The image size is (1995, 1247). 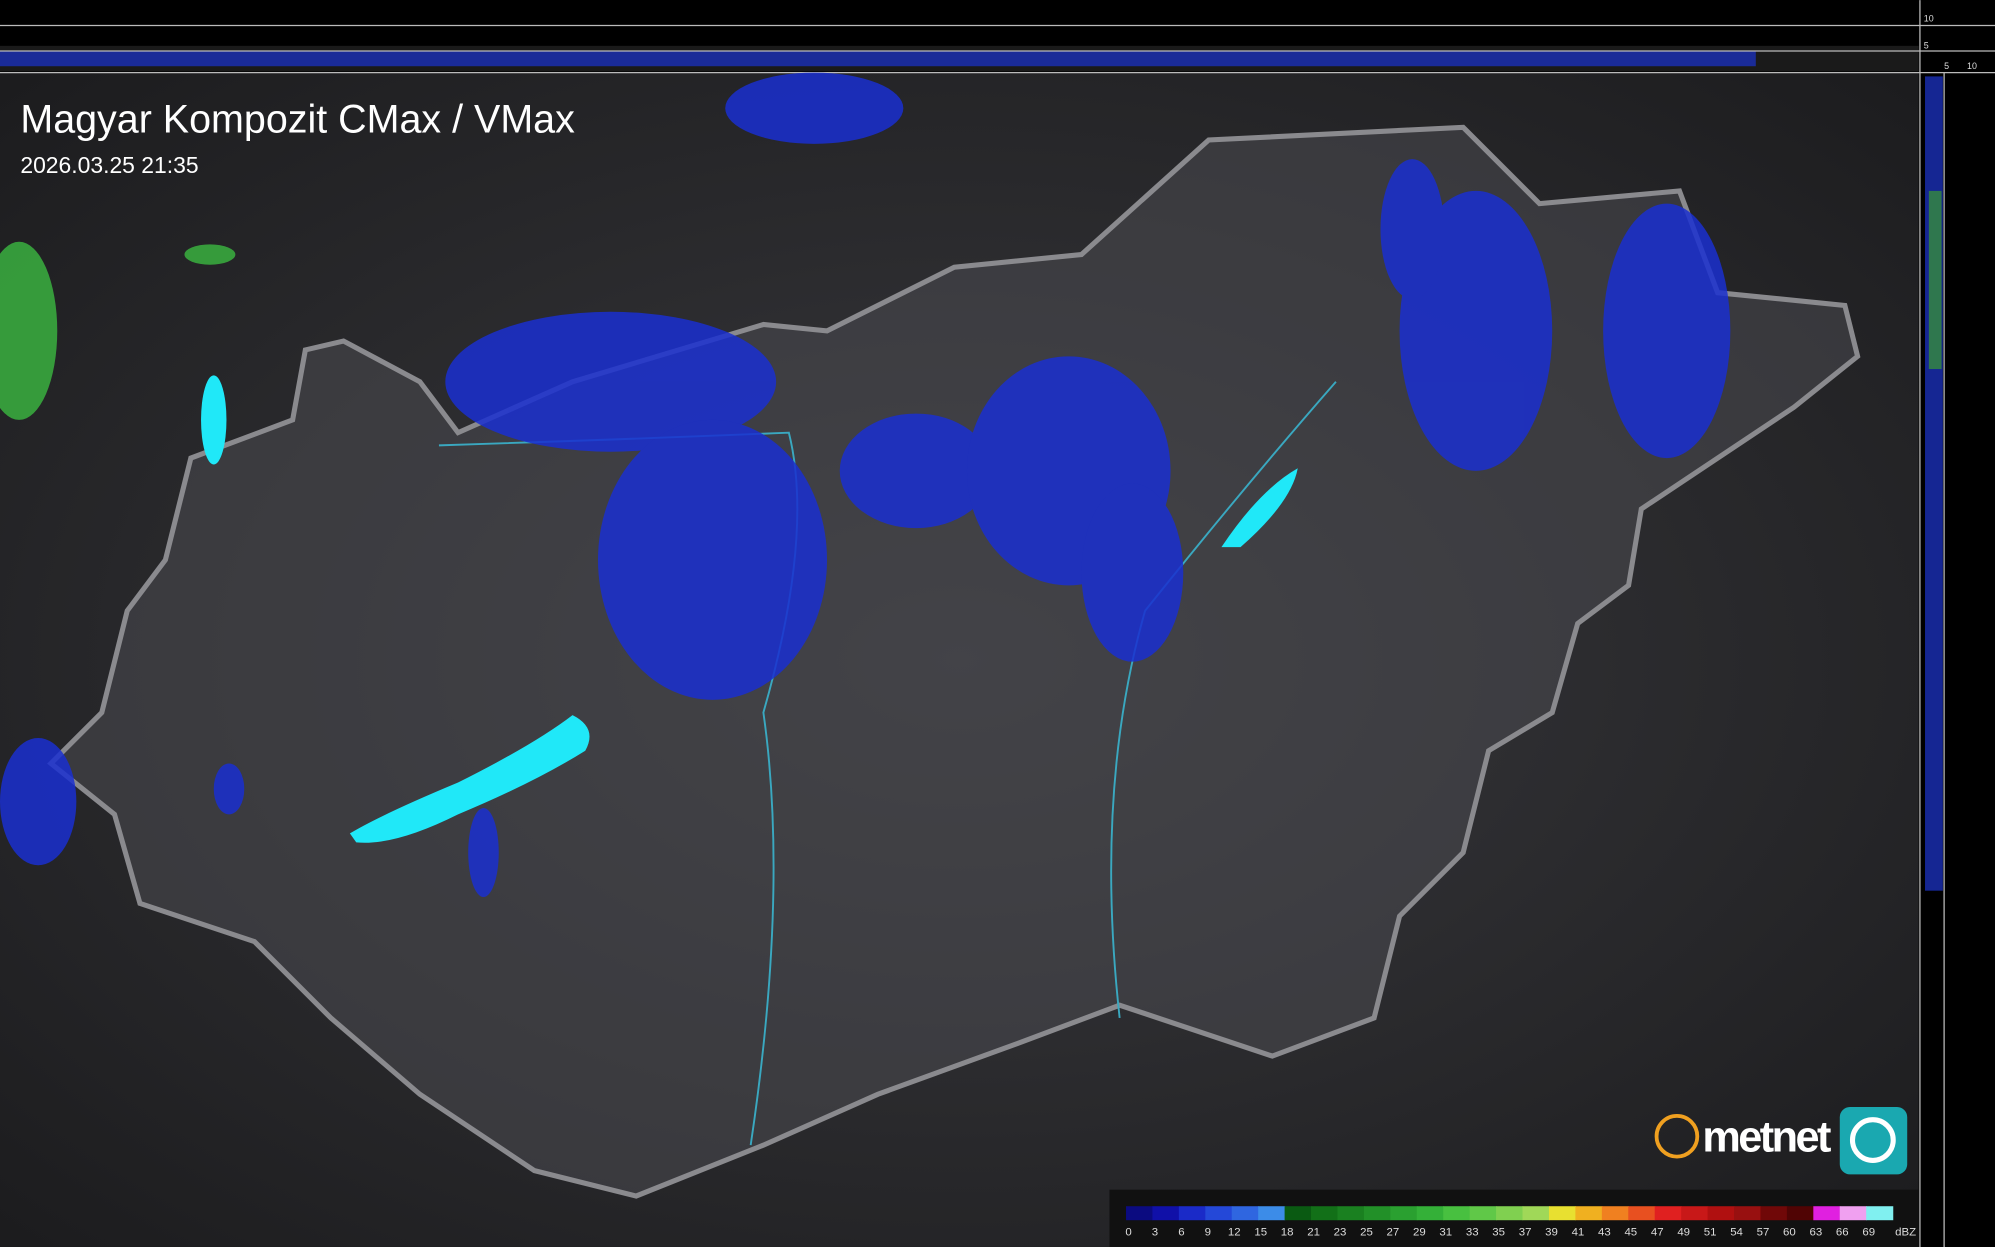 What do you see at coordinates (1340, 1232) in the screenshot?
I see `legend-tick: 23` at bounding box center [1340, 1232].